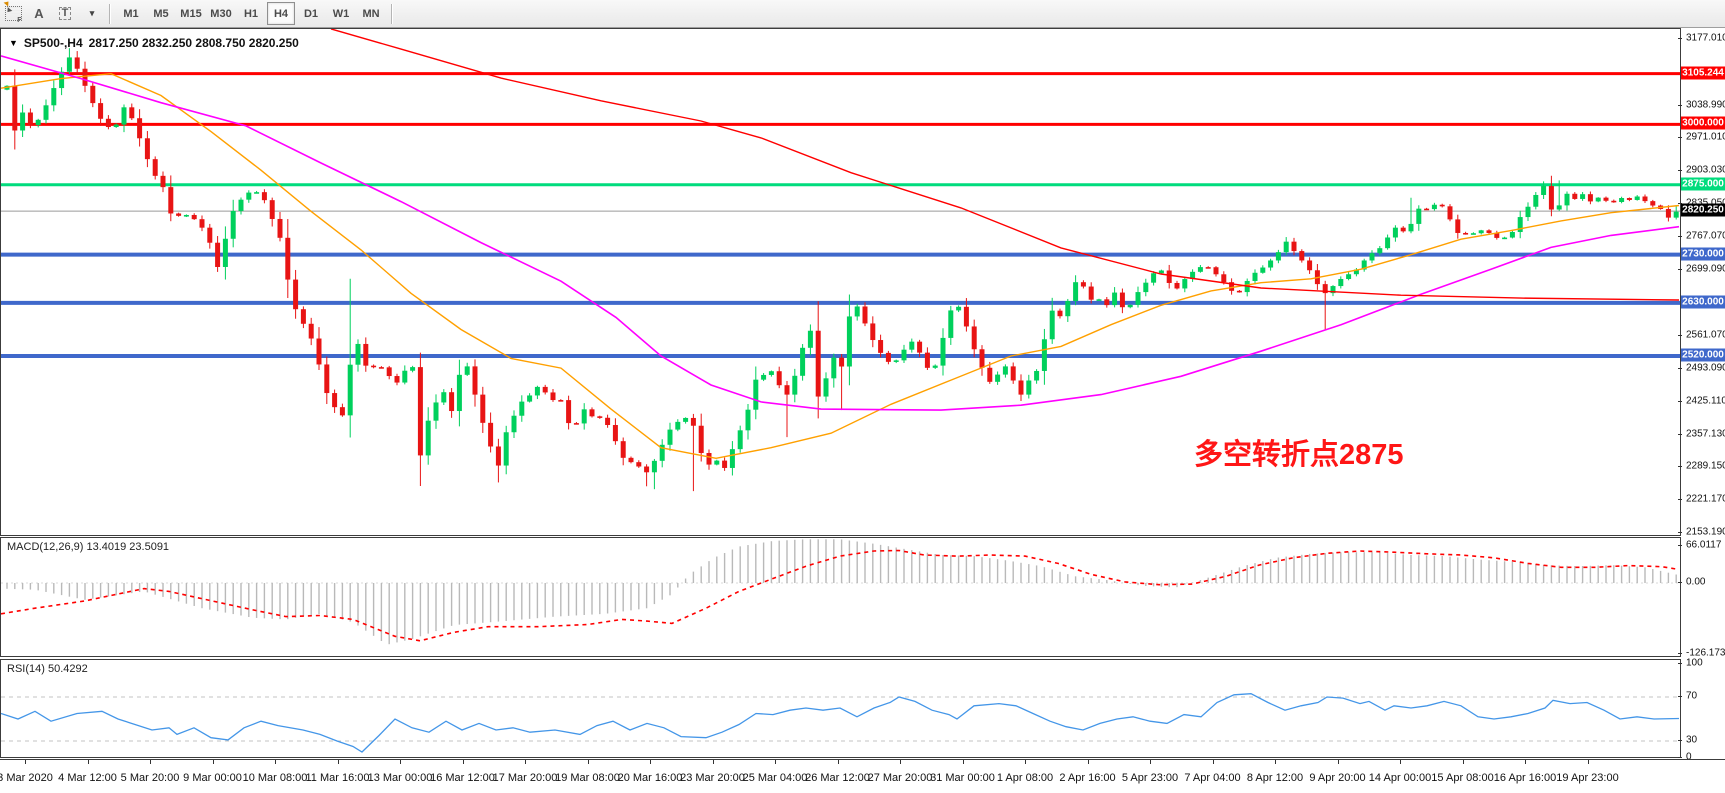 This screenshot has height=793, width=1725. I want to click on date-label: 9 Mar 00:00, so click(212, 778).